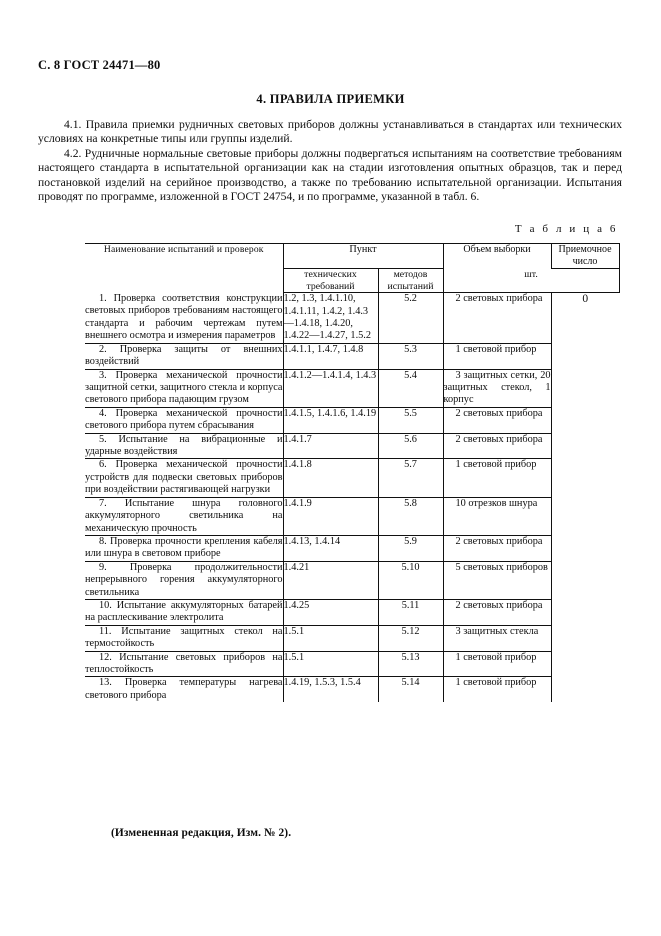  Describe the element at coordinates (411, 446) in the screenshot. I see `cell-method: 5.6` at that location.